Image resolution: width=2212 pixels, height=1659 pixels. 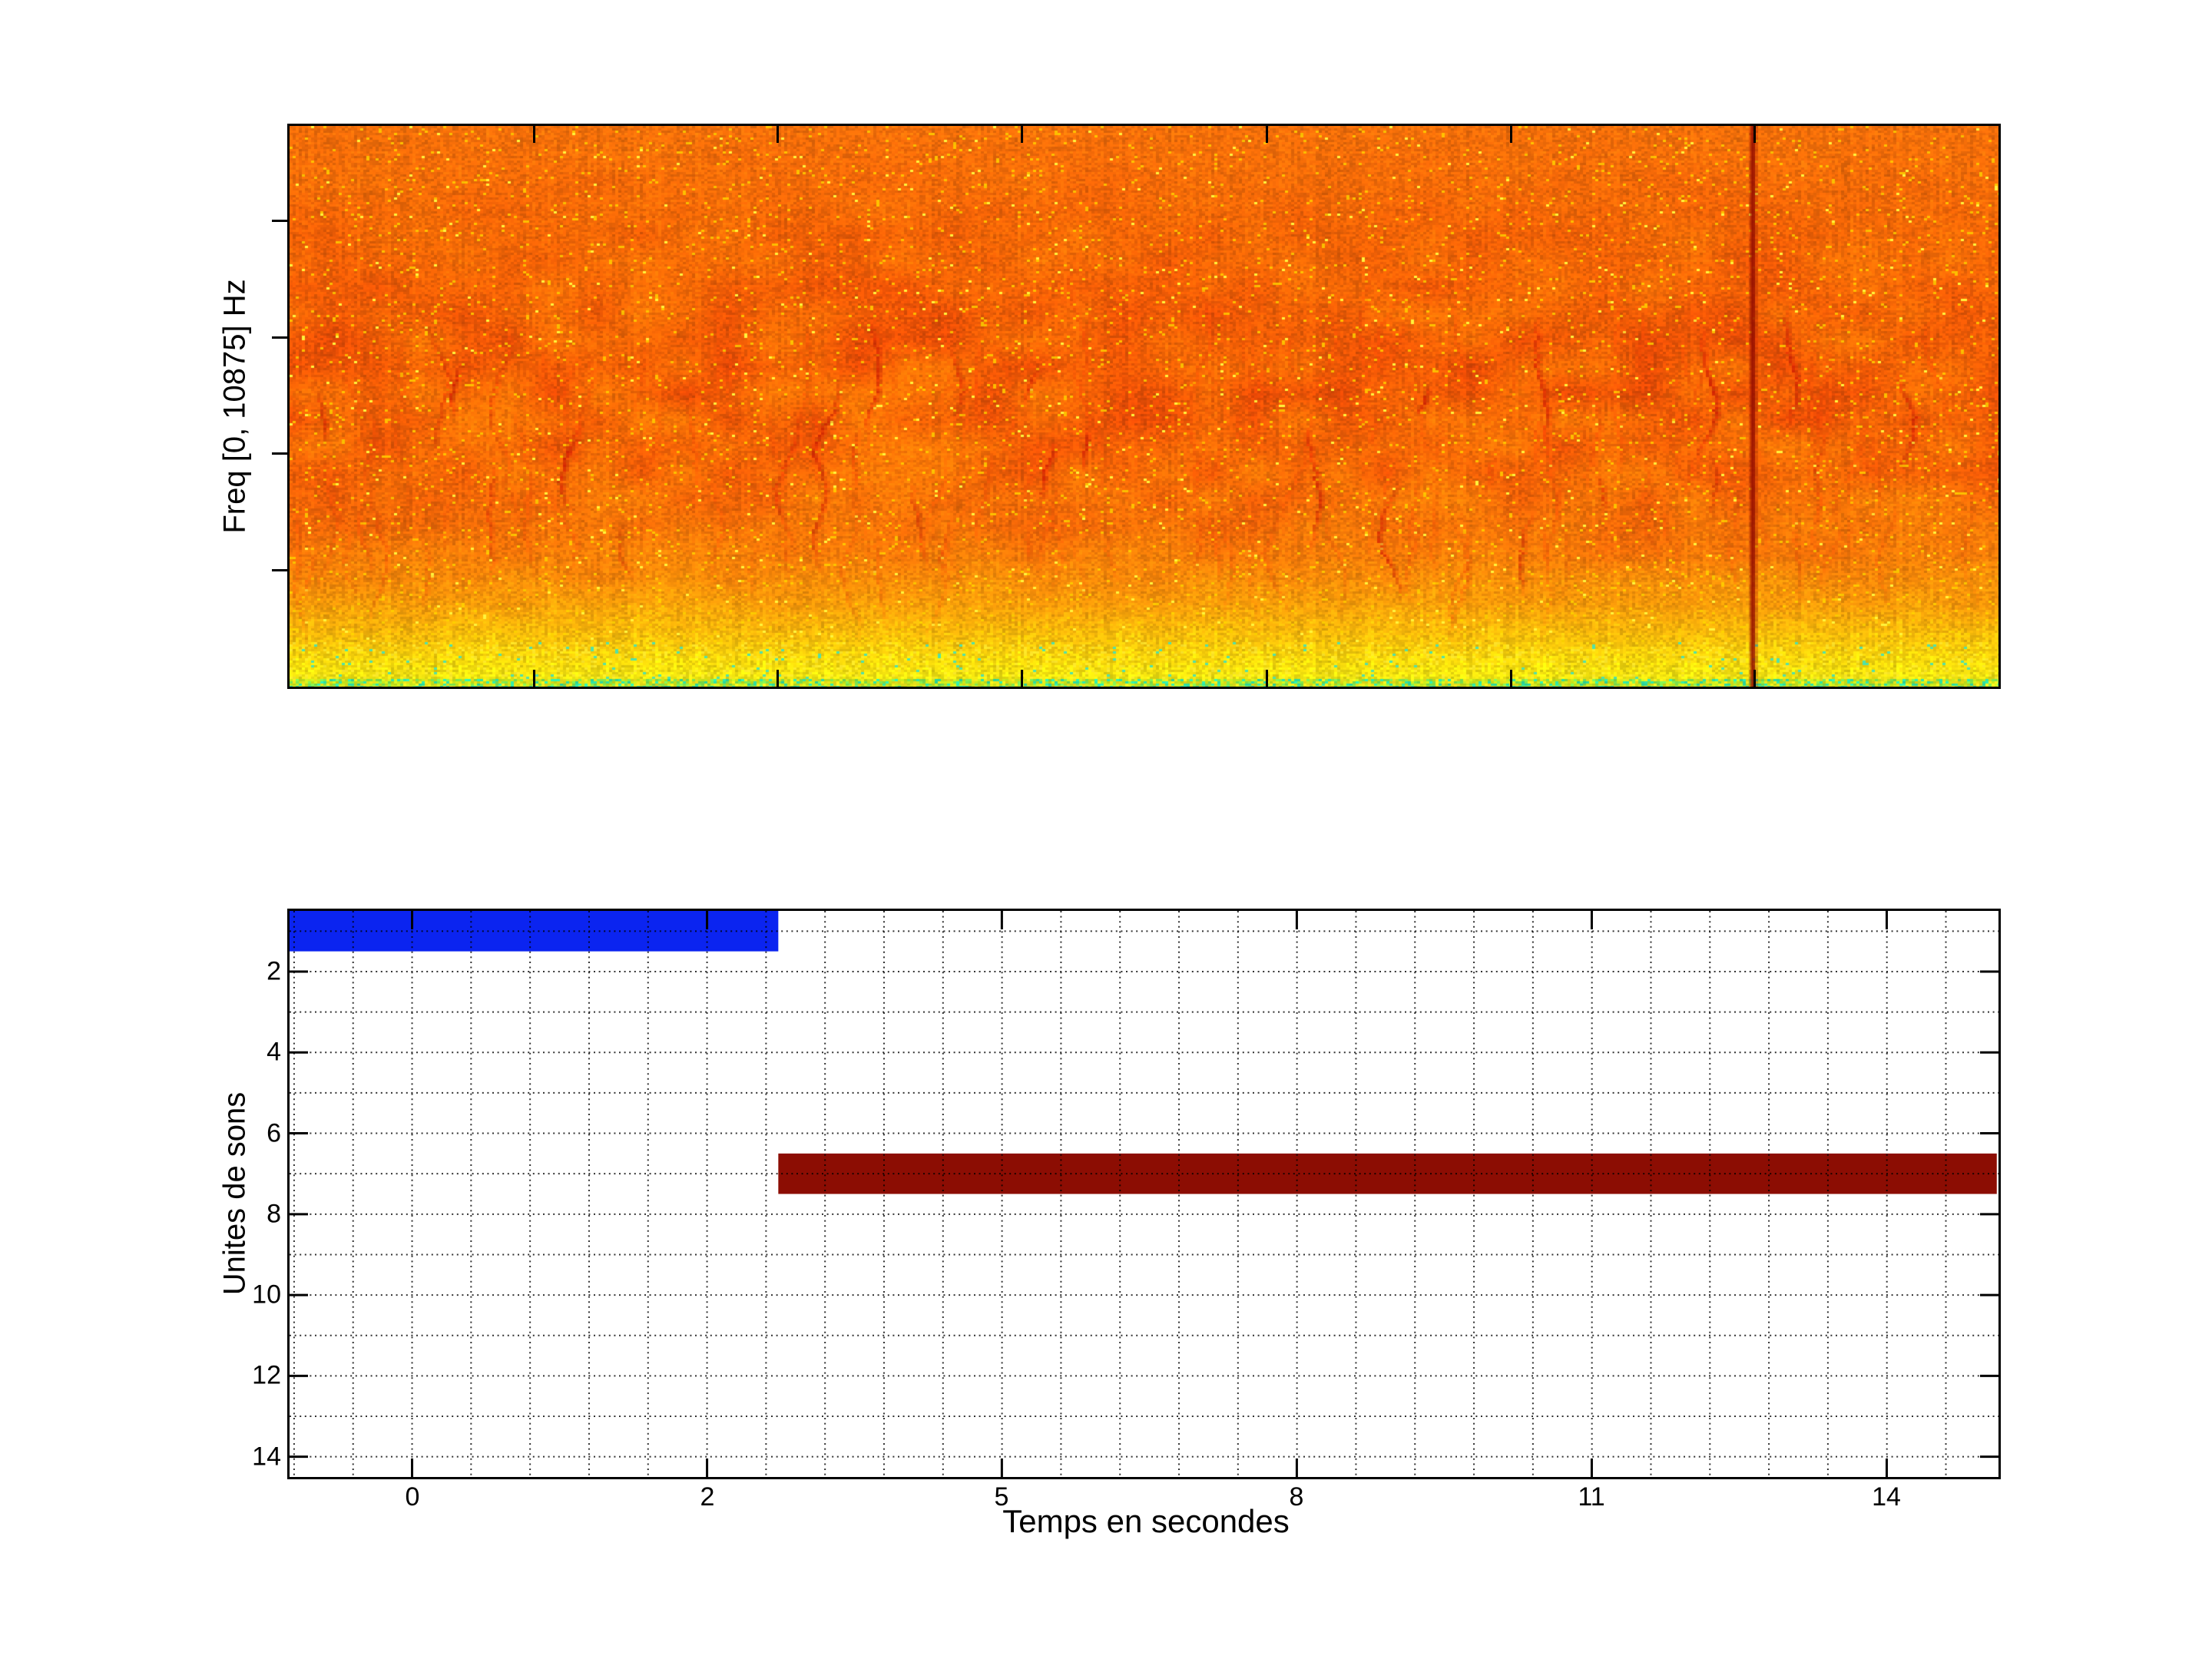 What do you see at coordinates (412, 1497) in the screenshot?
I see `x-tick-label: 0` at bounding box center [412, 1497].